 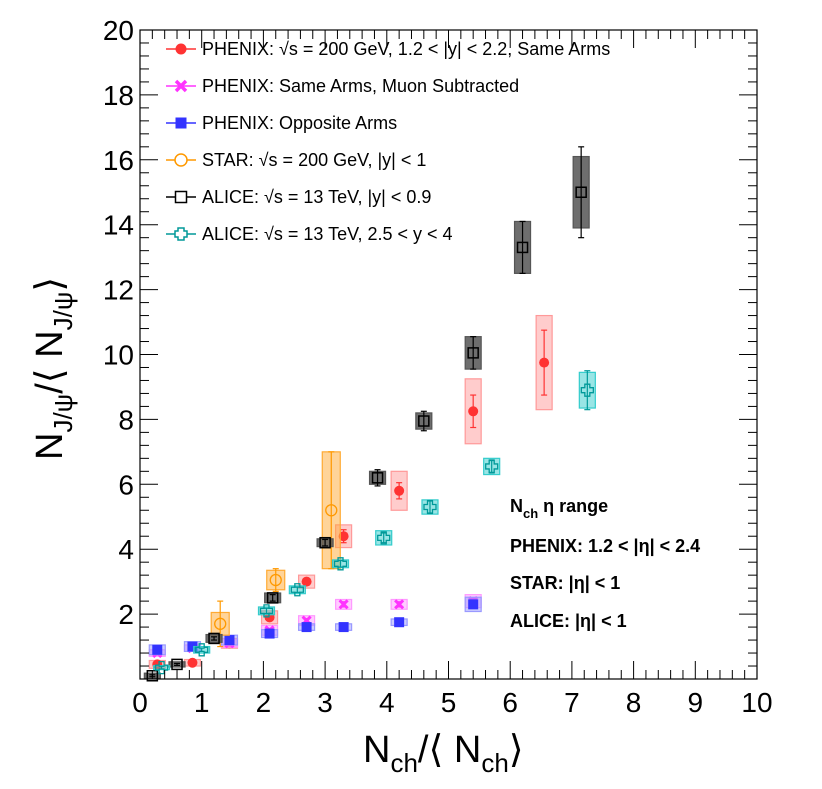 What do you see at coordinates (118, 95) in the screenshot?
I see `y-tick-label: 18` at bounding box center [118, 95].